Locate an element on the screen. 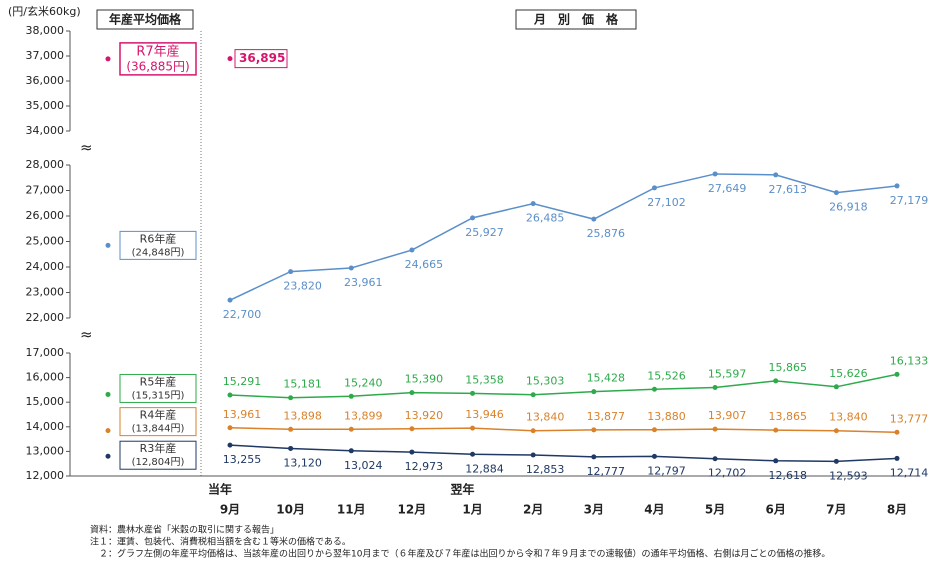 Image resolution: width=949 pixels, height=587 pixels. left-title-box is located at coordinates (145, 19).